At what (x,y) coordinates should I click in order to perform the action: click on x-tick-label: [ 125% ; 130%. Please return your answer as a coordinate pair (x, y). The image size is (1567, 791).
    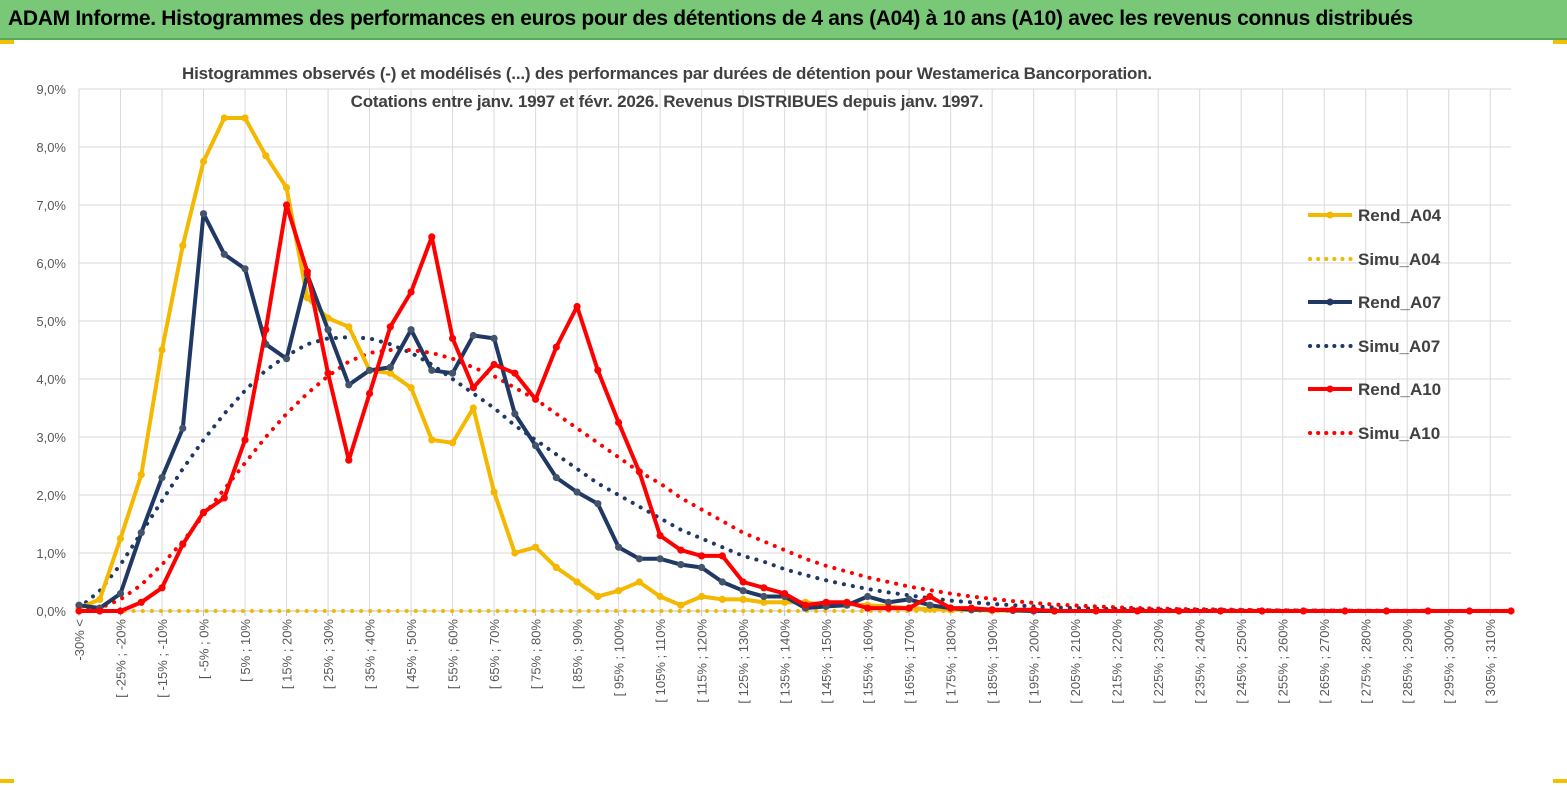
    Looking at the image, I should click on (743, 661).